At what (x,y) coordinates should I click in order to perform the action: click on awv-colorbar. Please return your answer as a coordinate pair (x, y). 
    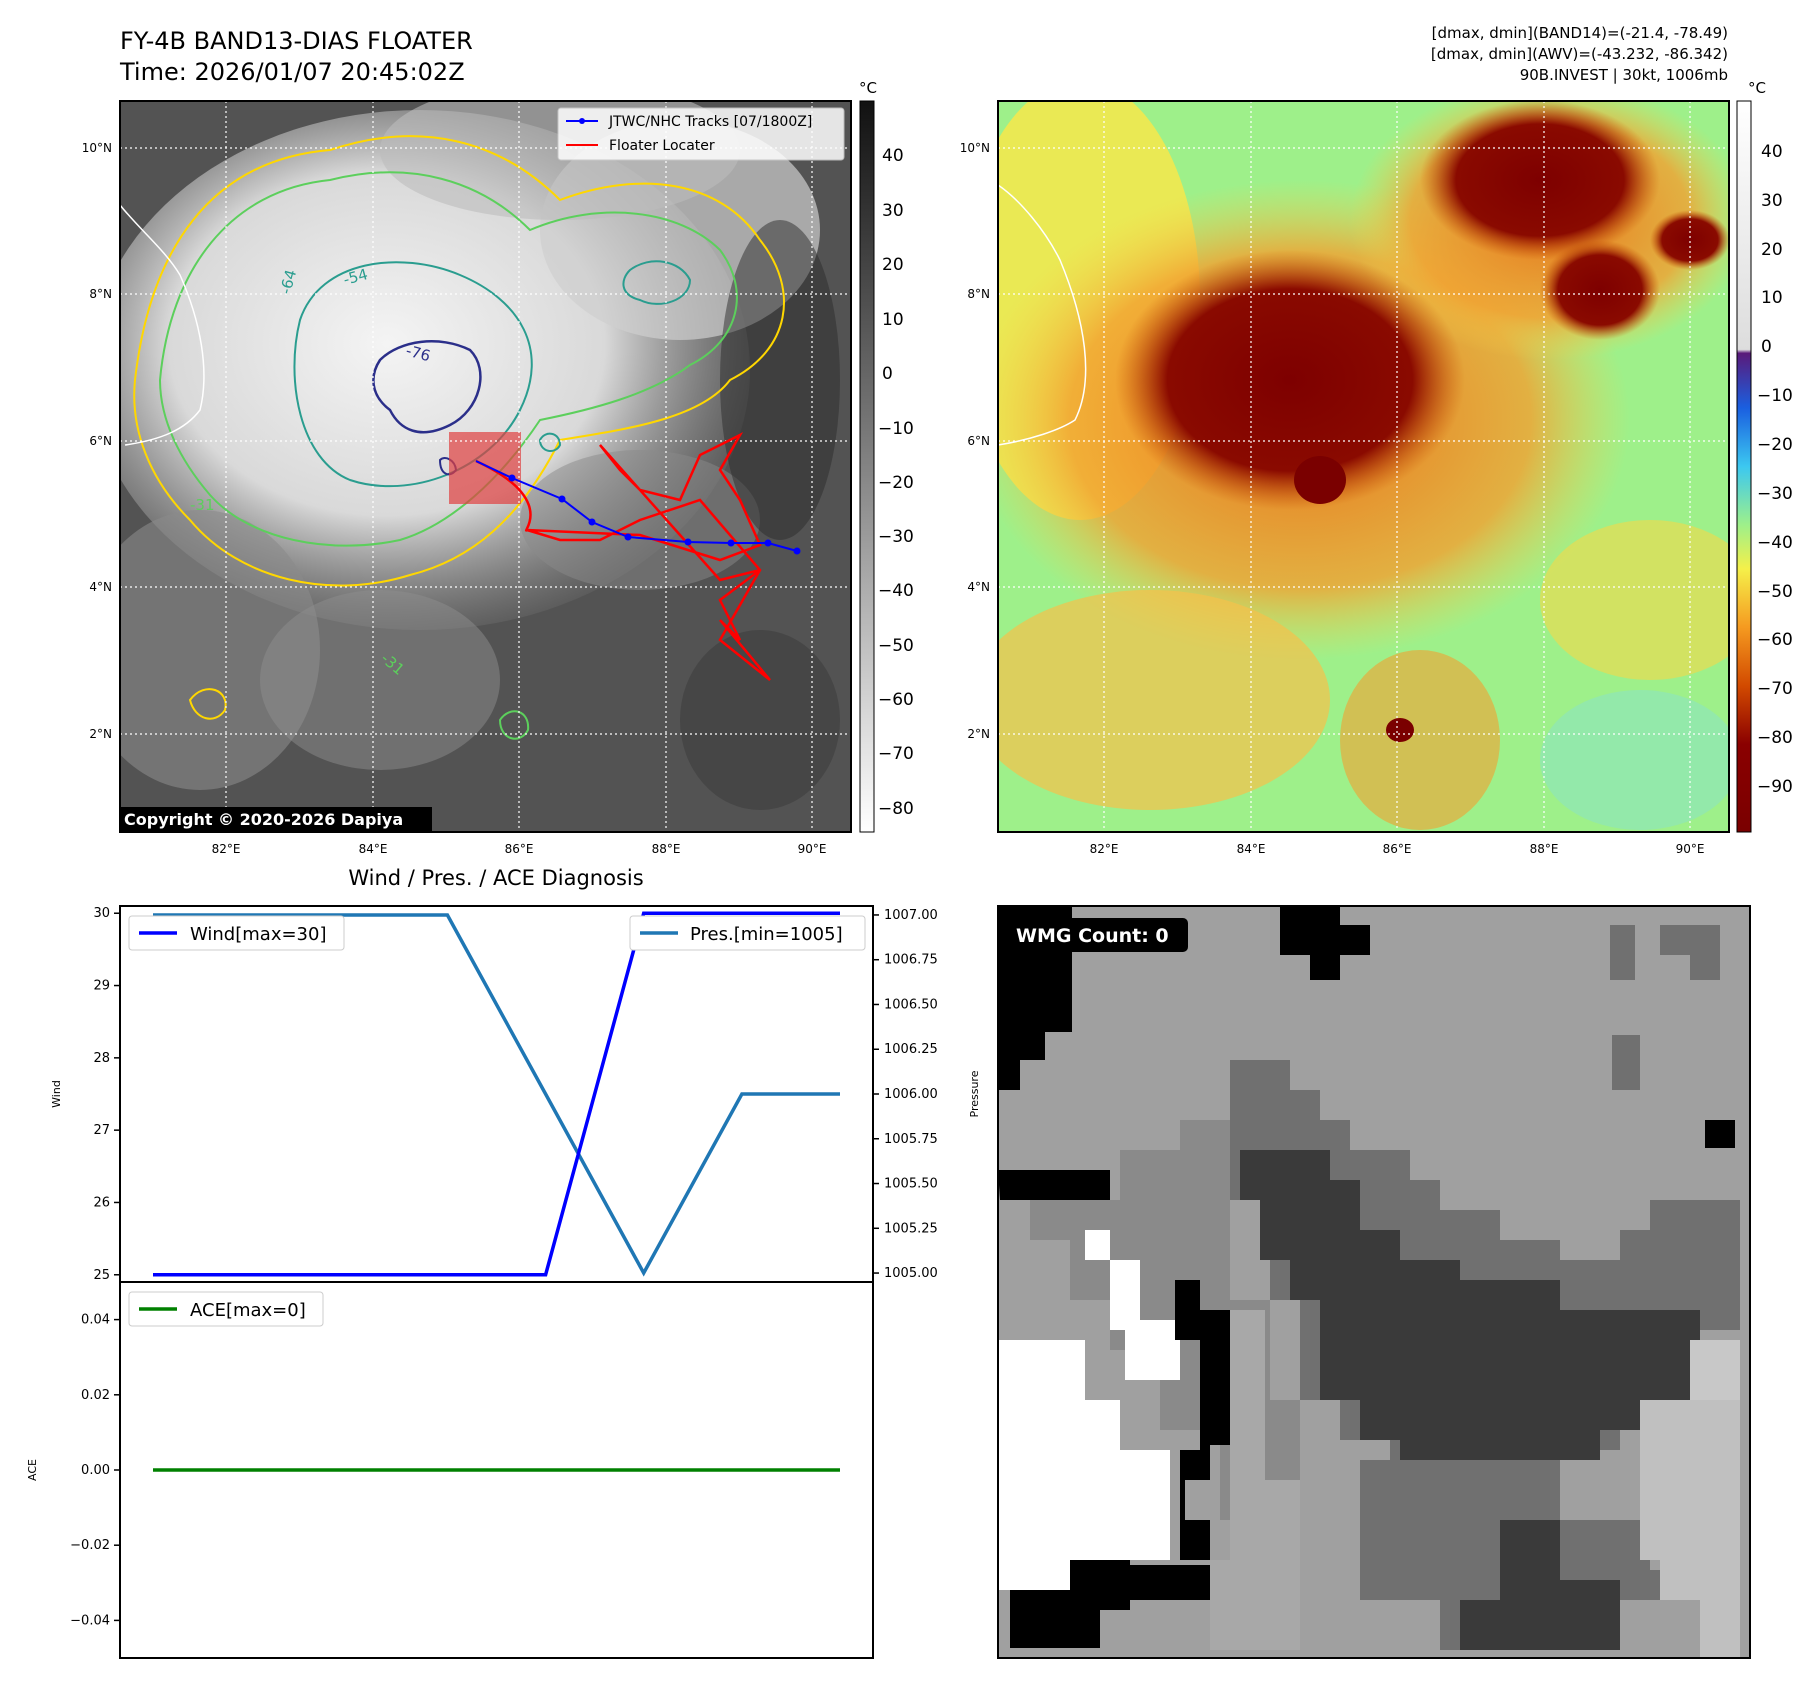
    Looking at the image, I should click on (1744, 466).